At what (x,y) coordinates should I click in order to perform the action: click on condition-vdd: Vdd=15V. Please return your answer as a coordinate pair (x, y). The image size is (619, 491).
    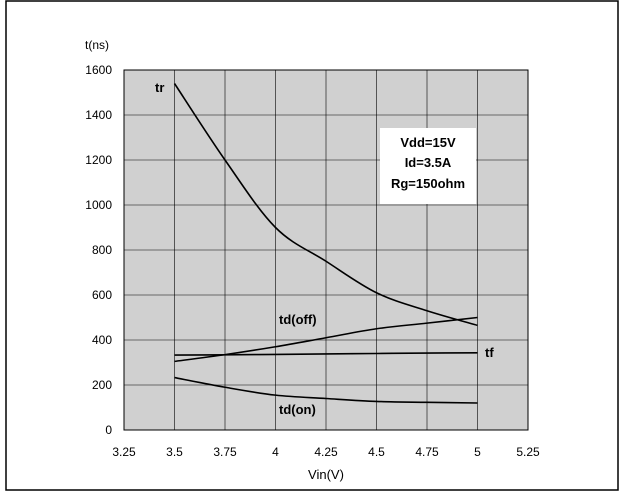
    Looking at the image, I should click on (428, 142).